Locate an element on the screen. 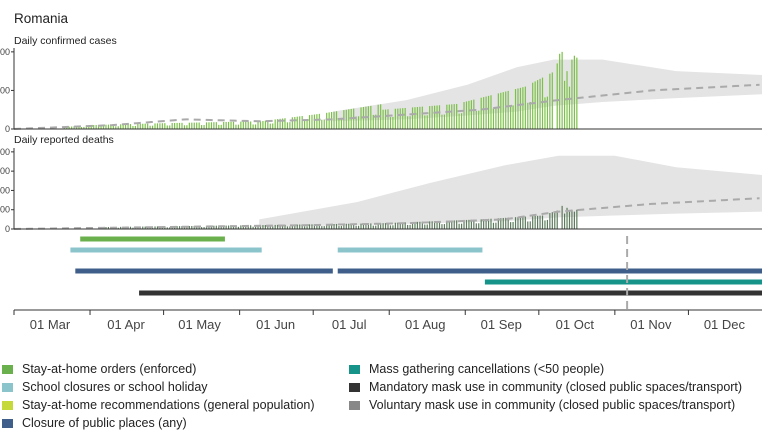 Image resolution: width=780 pixels, height=440 pixels. x-tick-label: 01 Oct is located at coordinates (575, 324).